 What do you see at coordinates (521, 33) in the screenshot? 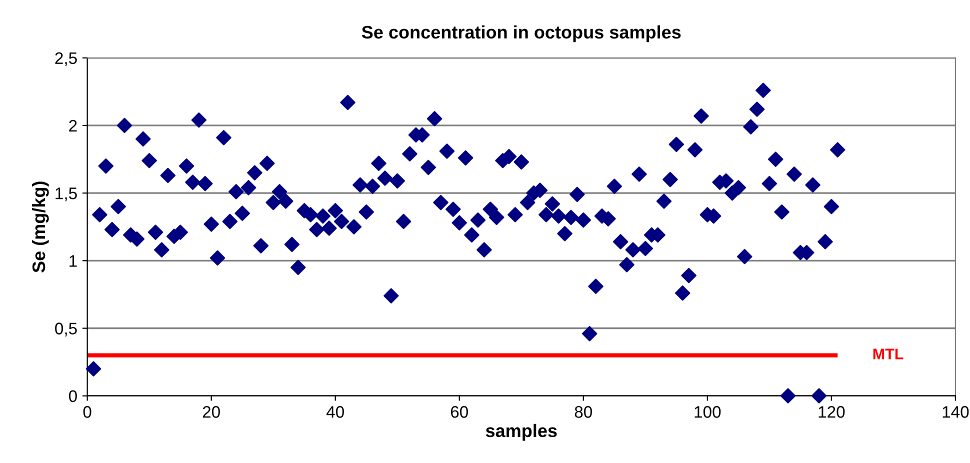
I see `chart-title: Se concentration in octopus samples` at bounding box center [521, 33].